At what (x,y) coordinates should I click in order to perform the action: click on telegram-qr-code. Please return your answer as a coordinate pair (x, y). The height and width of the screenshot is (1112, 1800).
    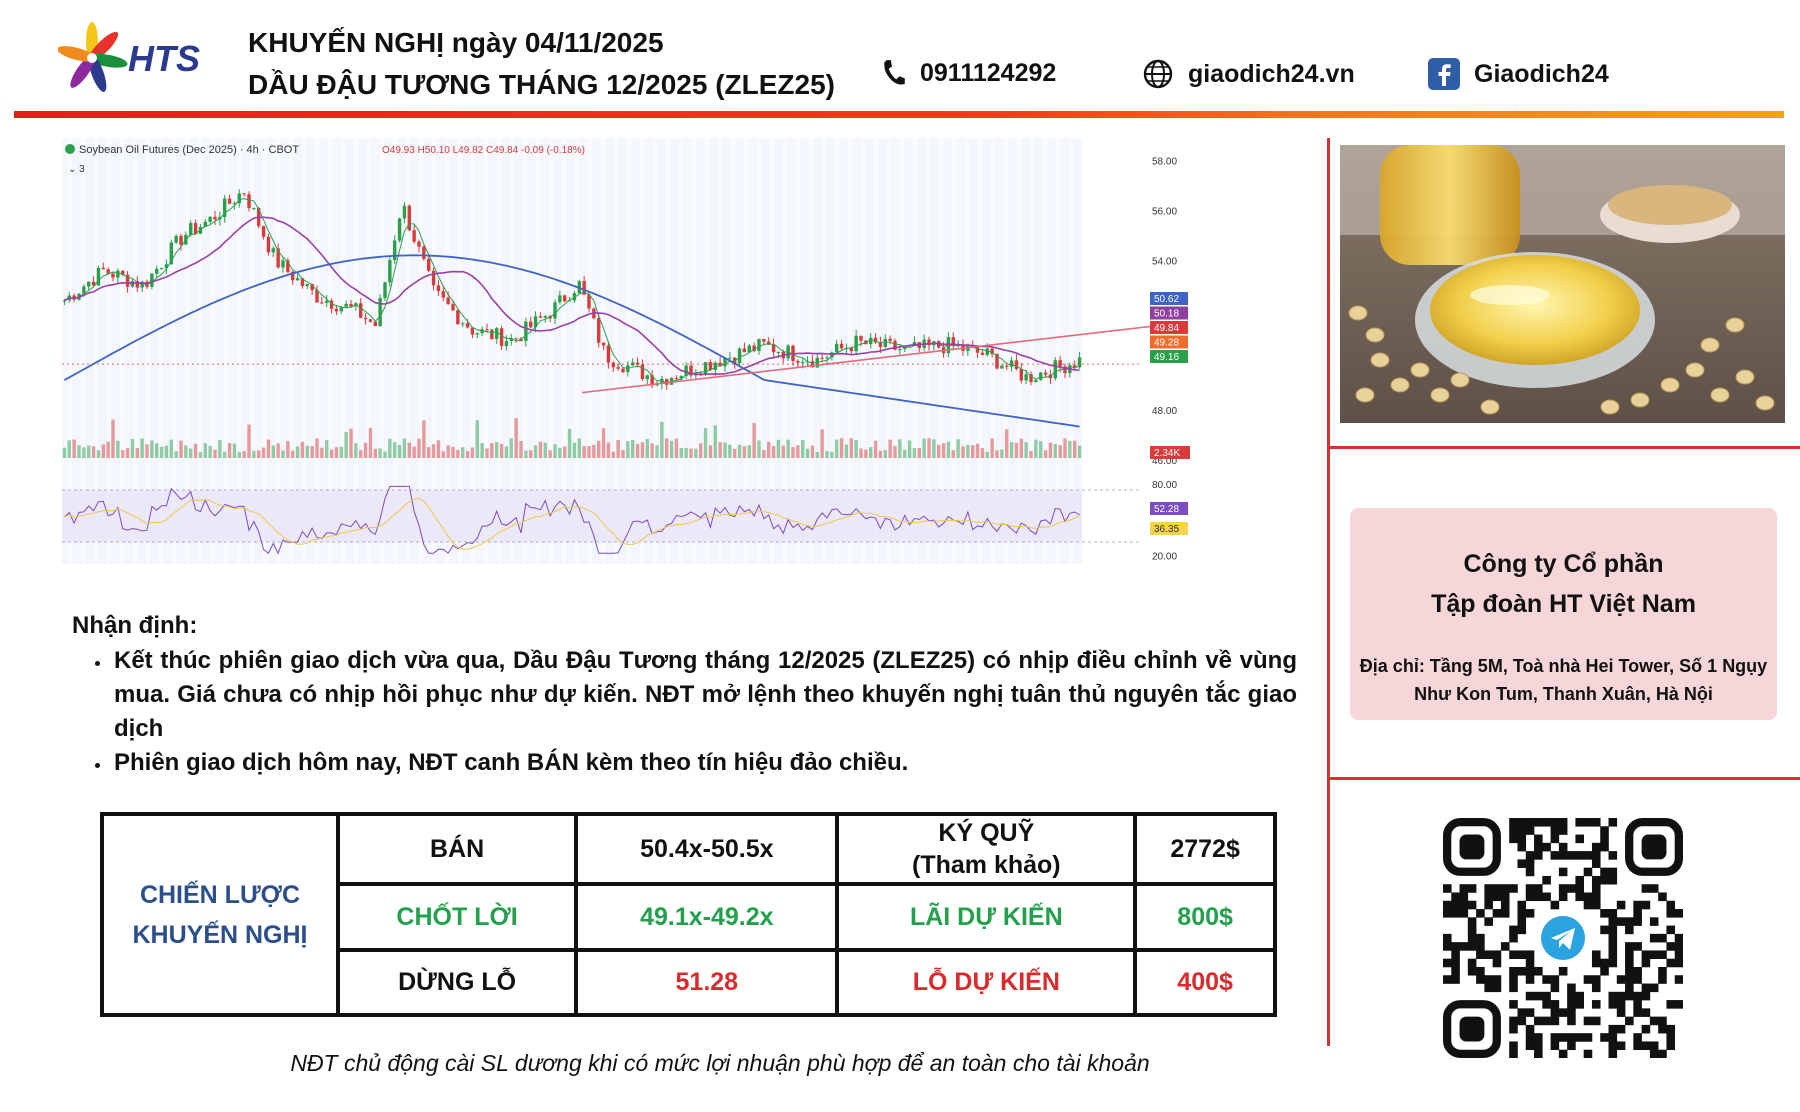
    Looking at the image, I should click on (1563, 938).